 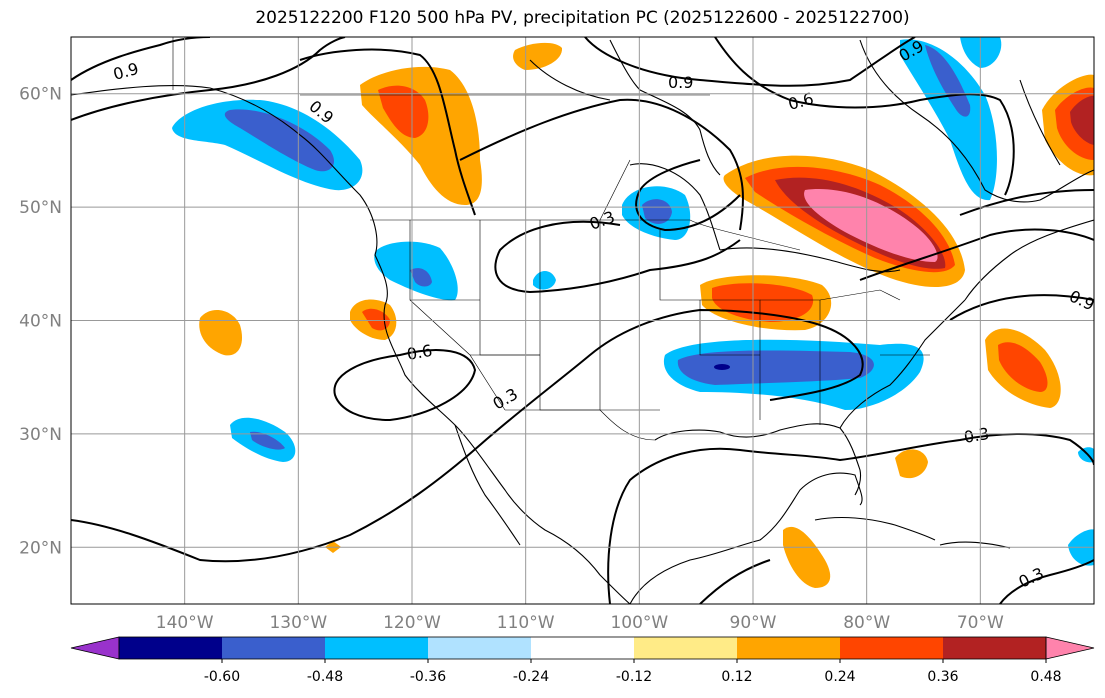 I want to click on shade-alaska-blue-dark, so click(x=279, y=140).